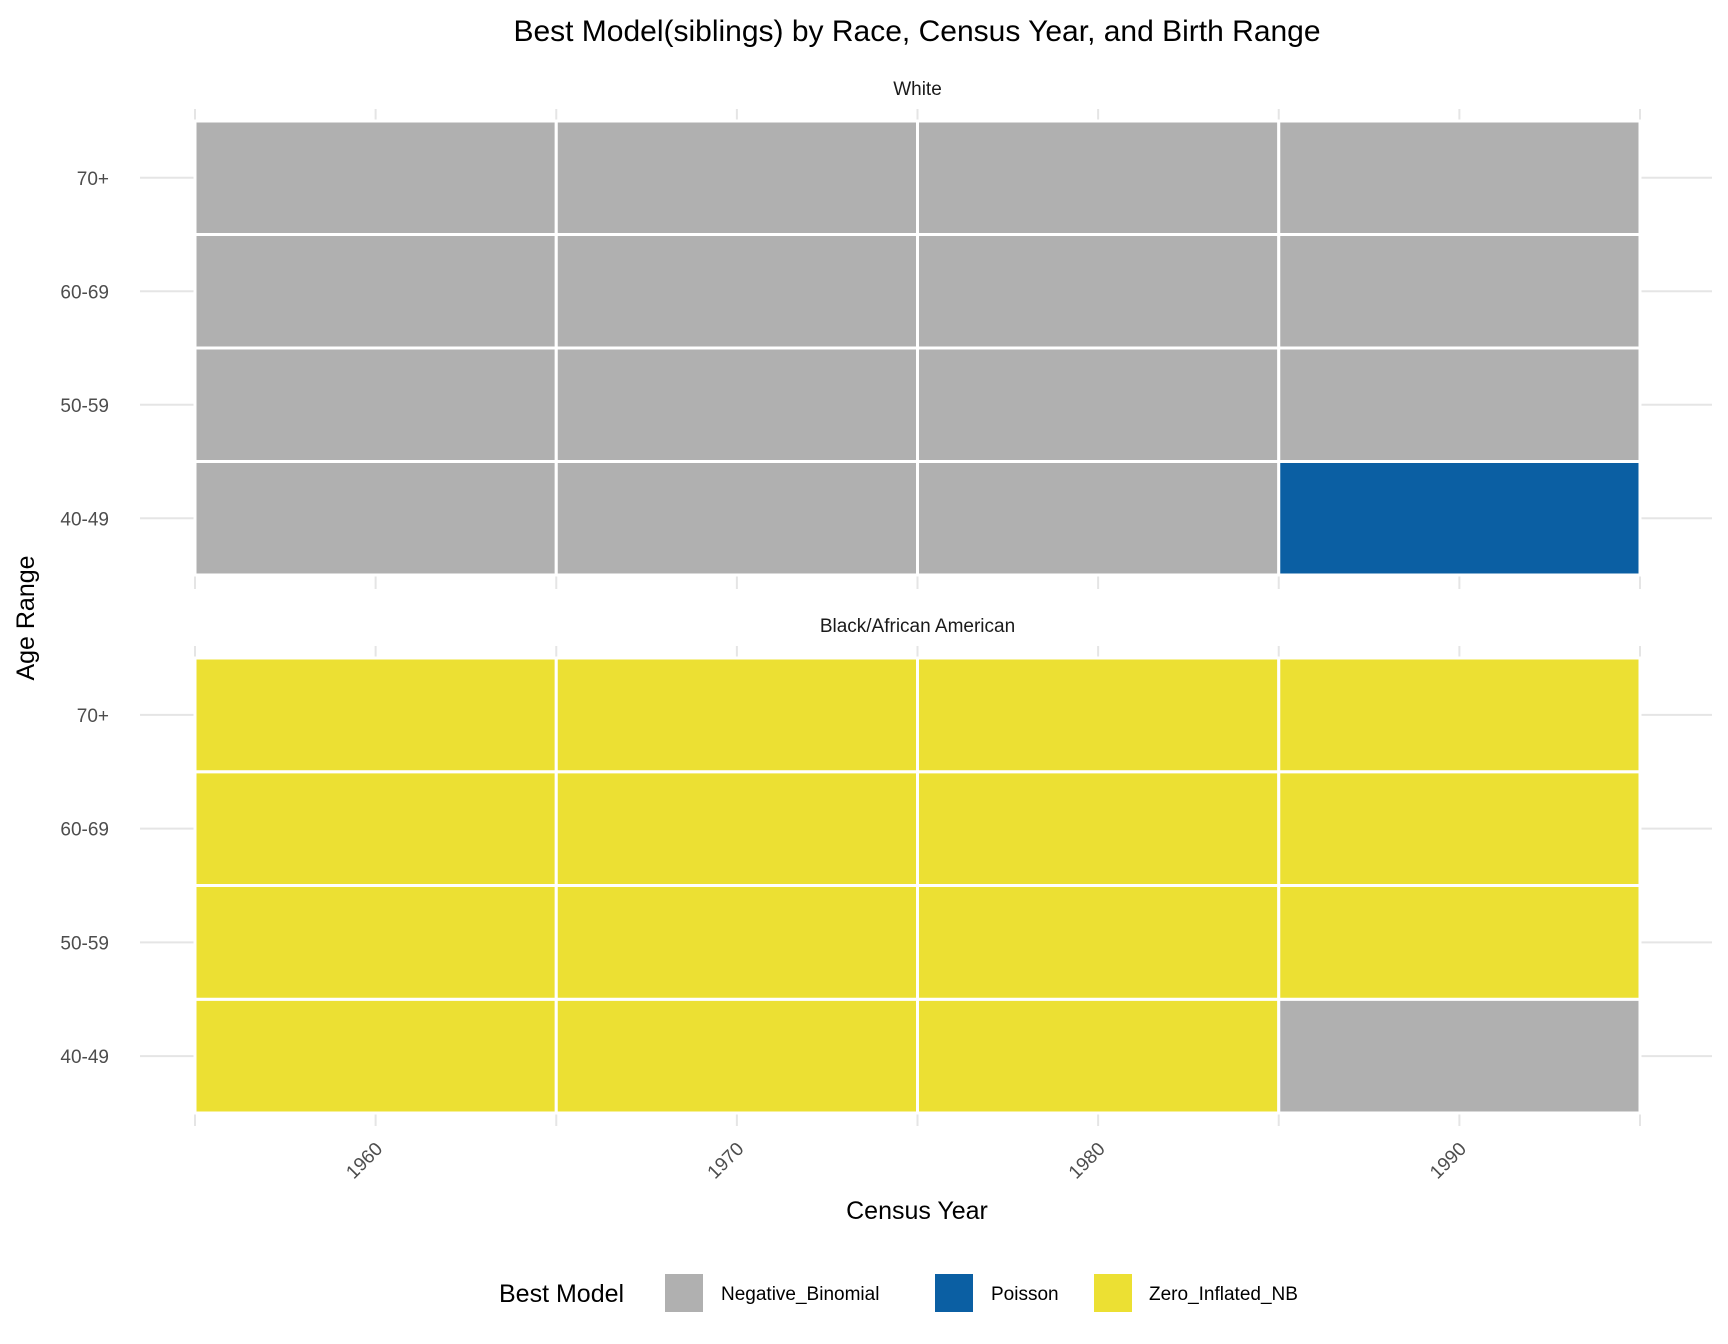  I want to click on legend-entry-label: Zero_Inflated_NB, so click(1223, 1294).